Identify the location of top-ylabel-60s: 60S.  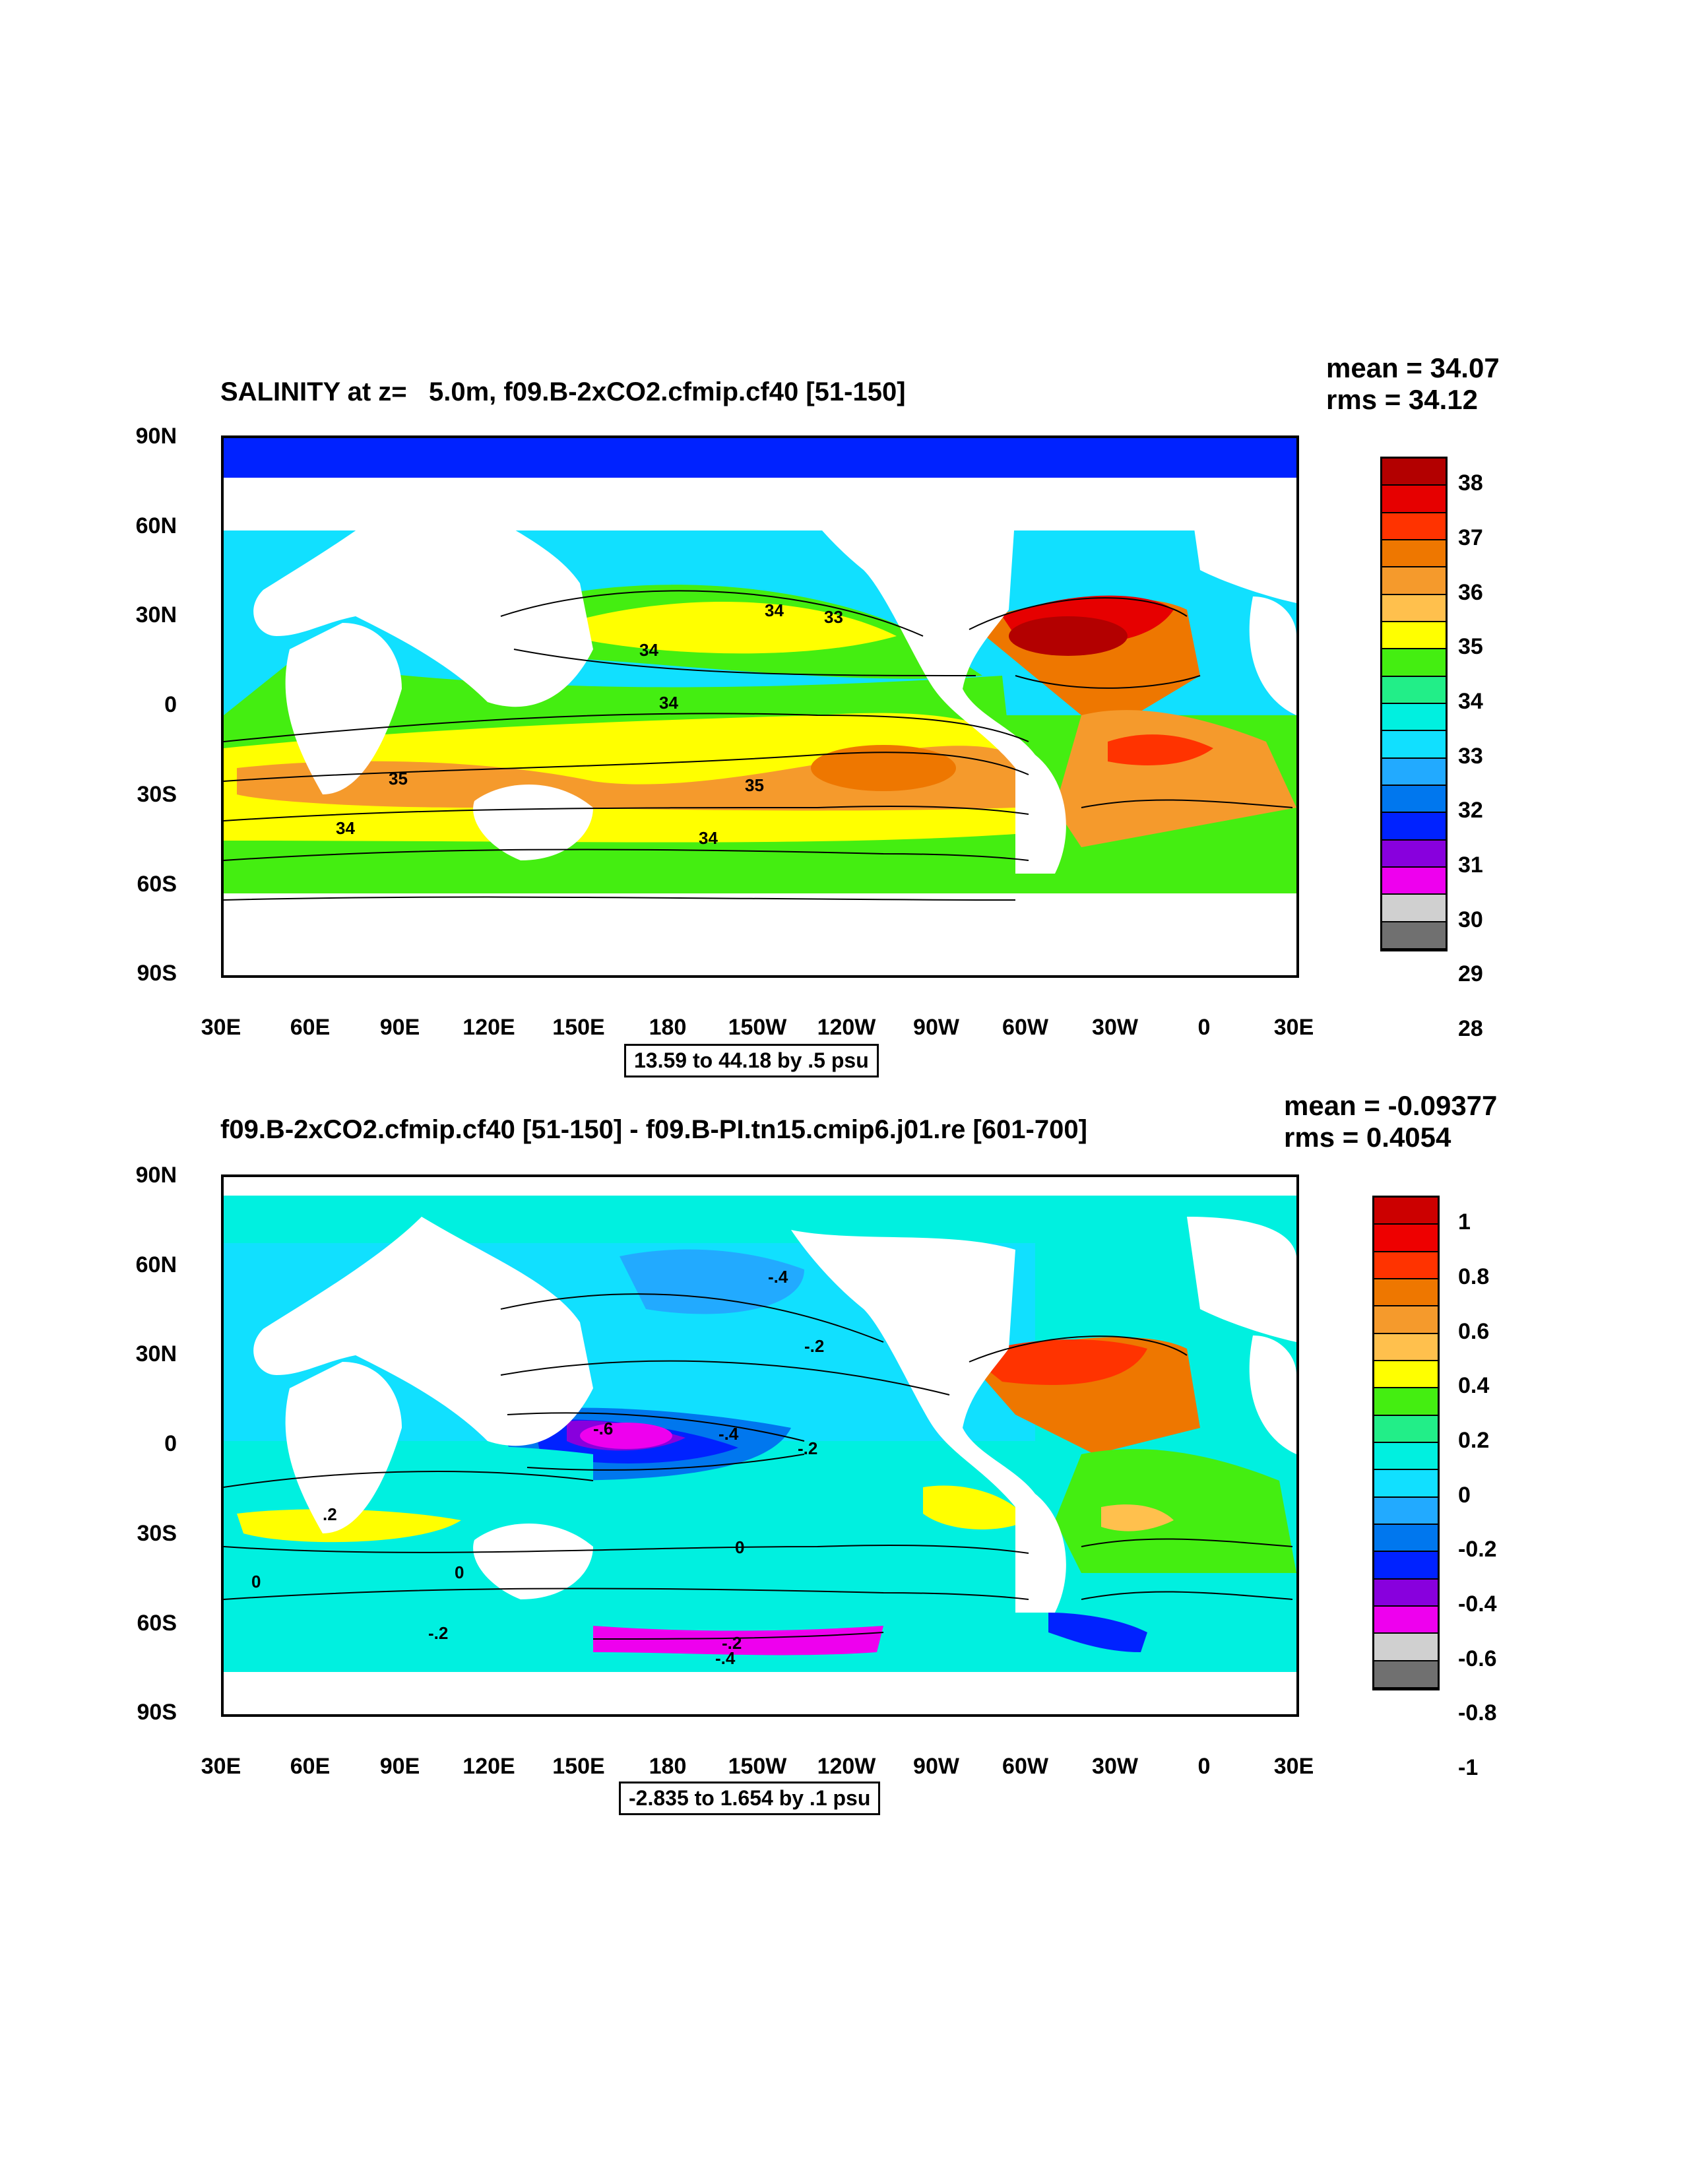
(157, 884).